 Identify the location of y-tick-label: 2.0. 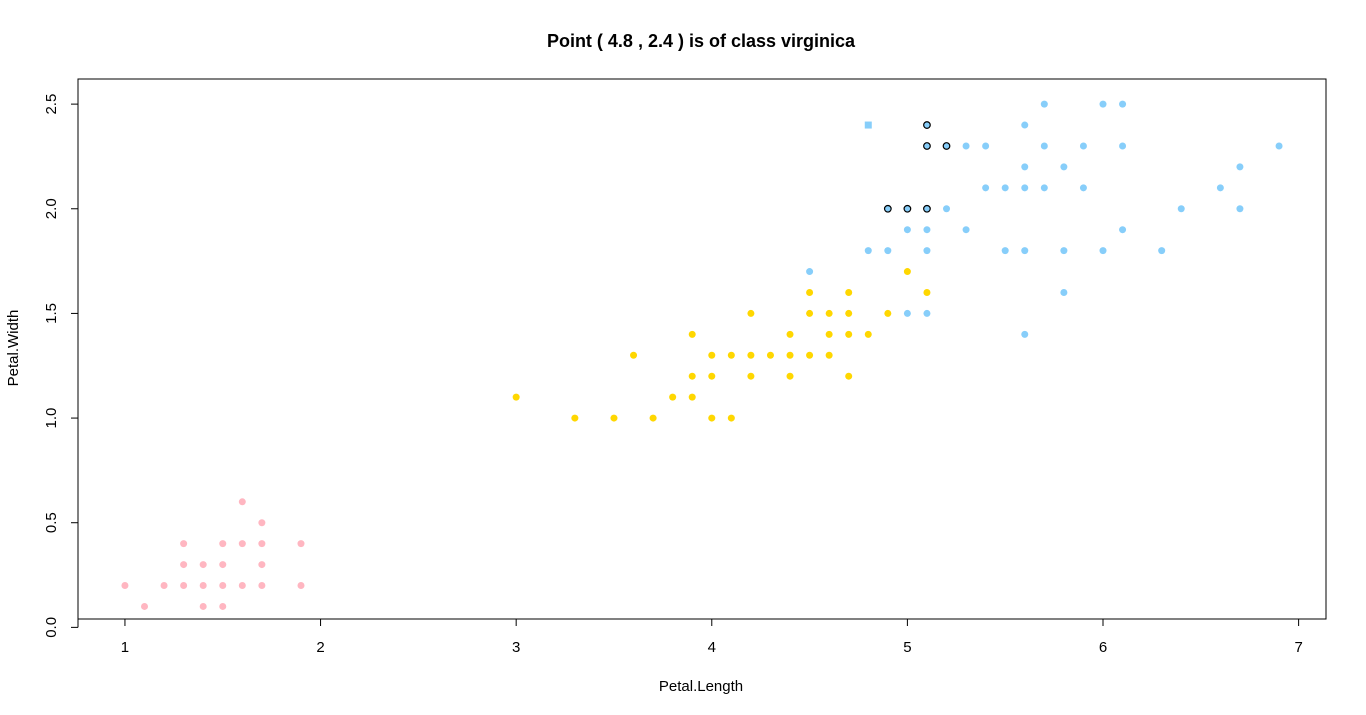
(51, 208).